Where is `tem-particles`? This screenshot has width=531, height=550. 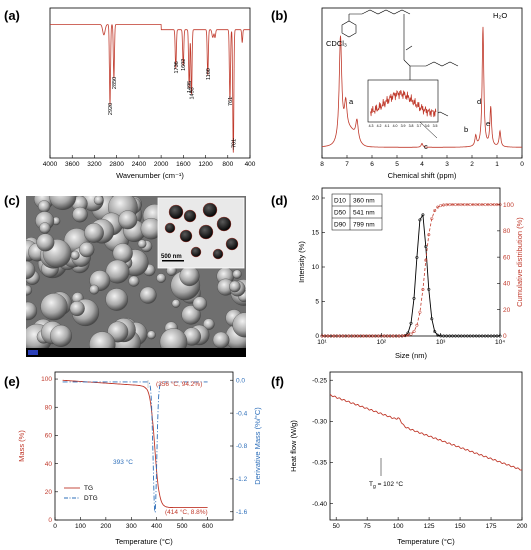
tem-particles is located at coordinates (201, 231).